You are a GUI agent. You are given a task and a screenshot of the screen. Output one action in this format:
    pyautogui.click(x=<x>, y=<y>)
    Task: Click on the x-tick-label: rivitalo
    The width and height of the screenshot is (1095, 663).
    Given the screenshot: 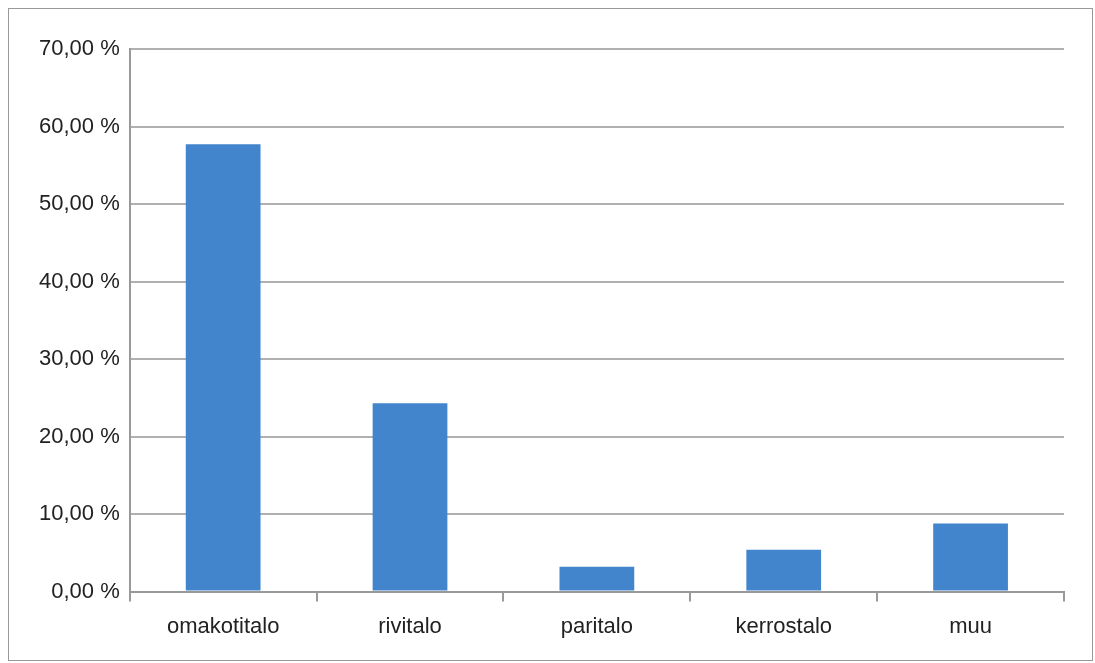 What is the action you would take?
    pyautogui.click(x=410, y=625)
    